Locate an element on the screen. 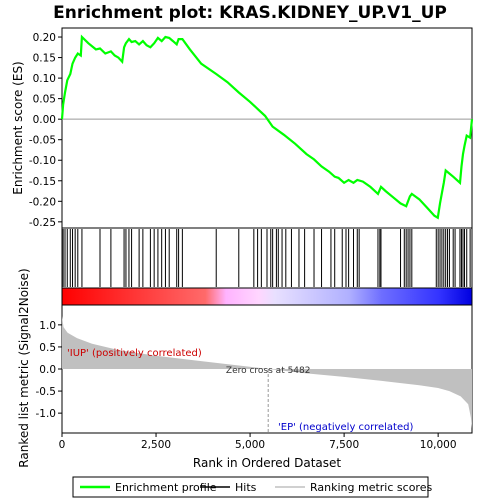 The image size is (500, 500). legend-label-1: Hits is located at coordinates (246, 487).